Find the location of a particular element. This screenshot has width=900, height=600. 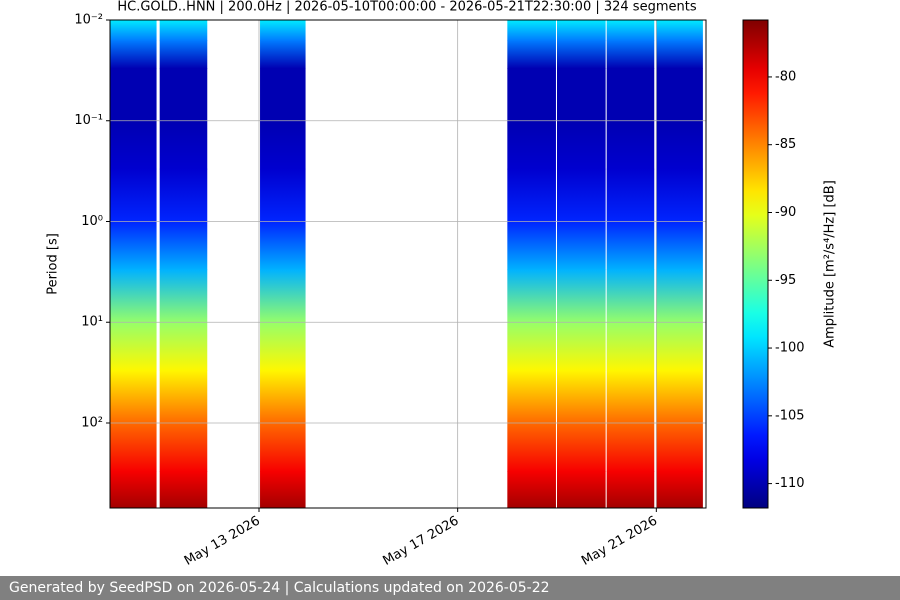

colorbar-tick-label: -95 is located at coordinates (785, 280).